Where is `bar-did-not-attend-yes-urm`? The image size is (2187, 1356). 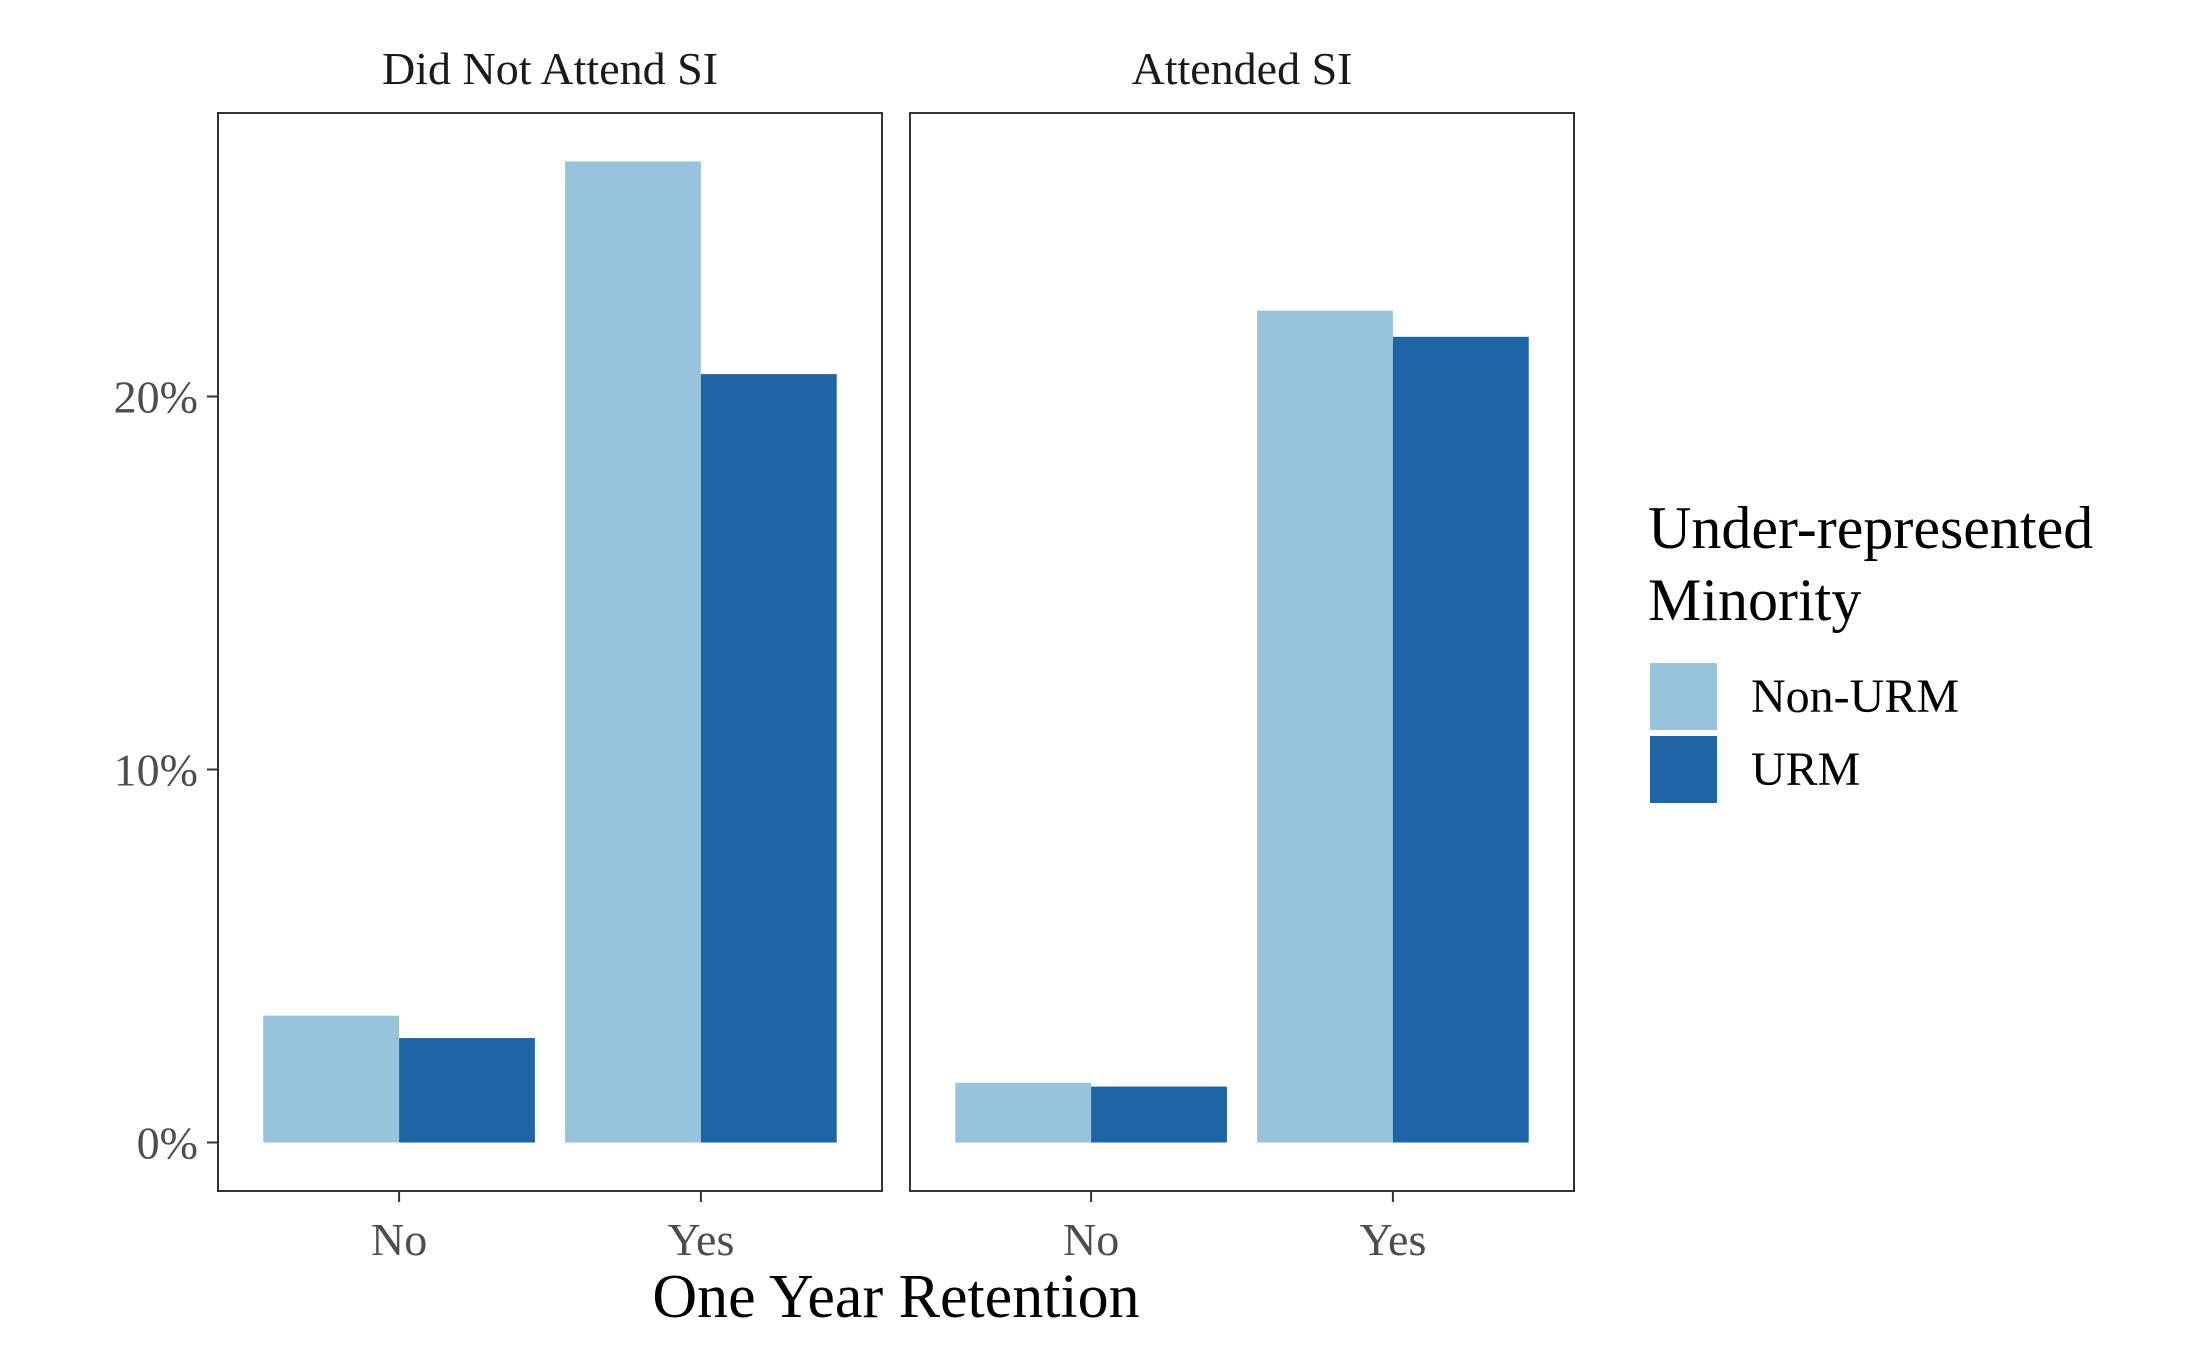
bar-did-not-attend-yes-urm is located at coordinates (768, 758).